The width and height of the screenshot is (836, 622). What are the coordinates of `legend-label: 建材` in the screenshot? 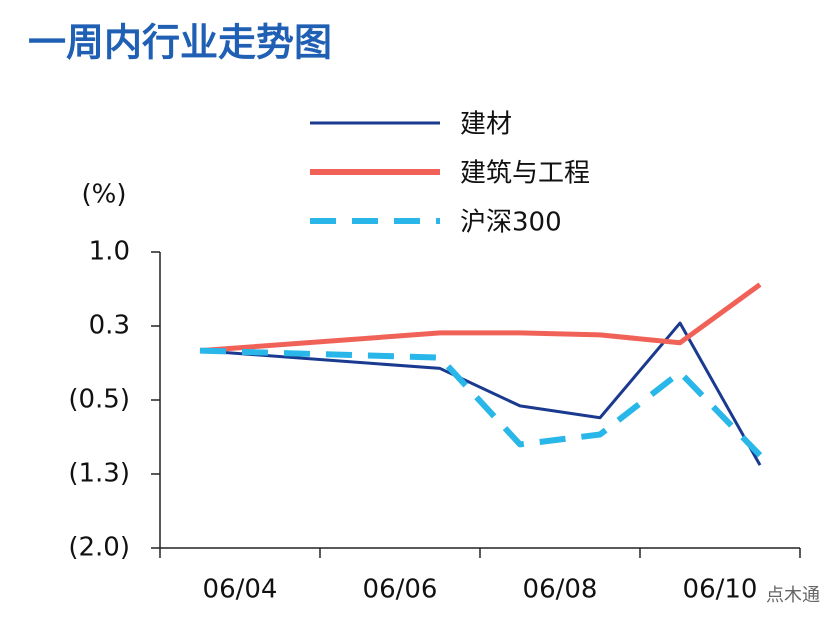 It's located at (486, 125).